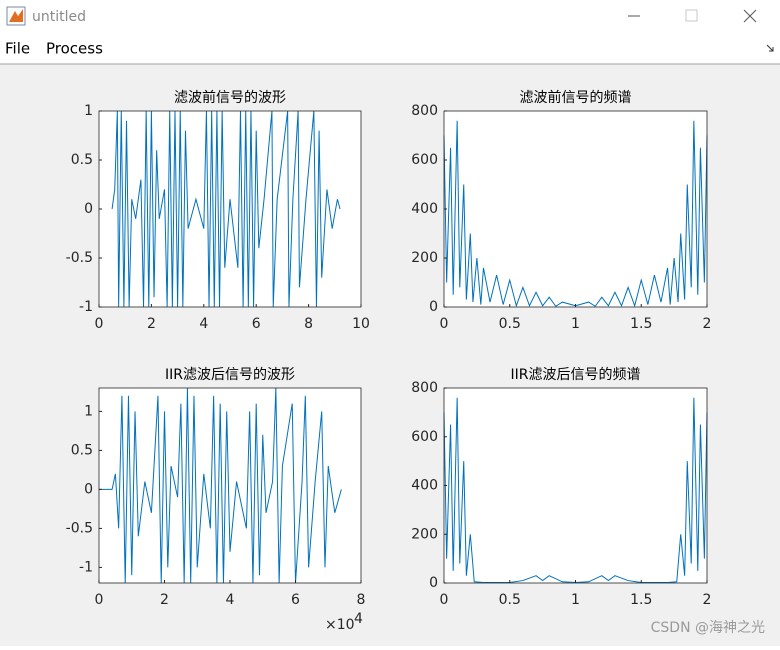  Describe the element at coordinates (691, 15) in the screenshot. I see `maximize-button` at that location.